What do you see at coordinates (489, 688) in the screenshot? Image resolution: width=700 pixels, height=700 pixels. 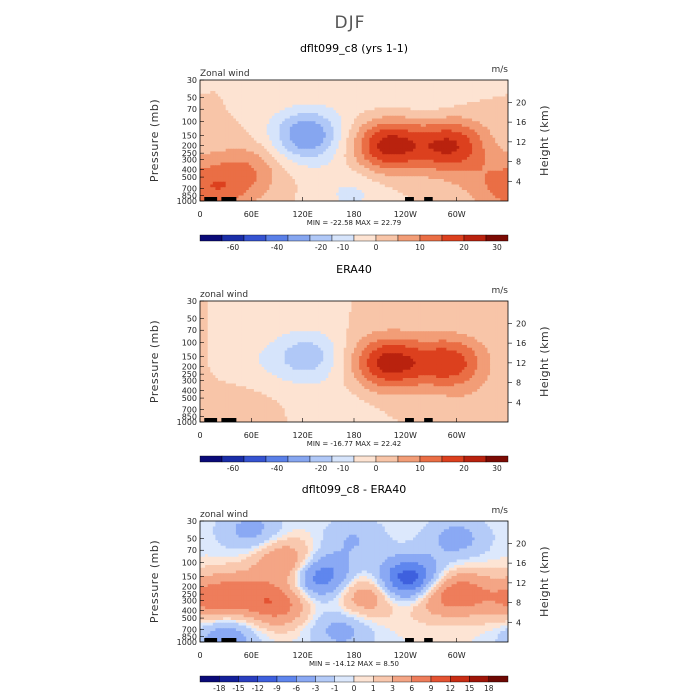 I see `colorbar-label: 18` at bounding box center [489, 688].